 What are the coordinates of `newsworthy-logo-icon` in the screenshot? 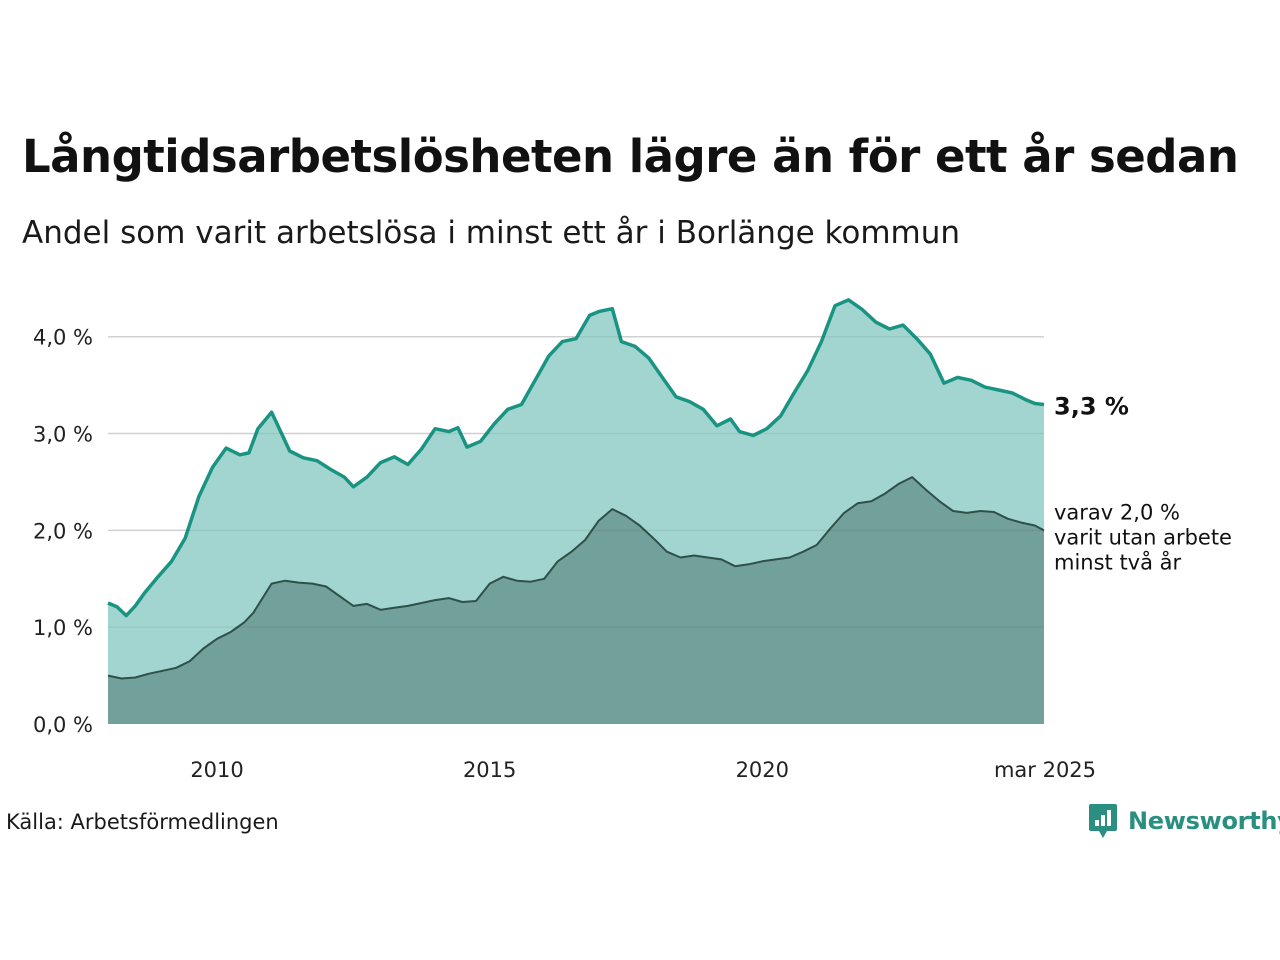 It's located at (1103, 821).